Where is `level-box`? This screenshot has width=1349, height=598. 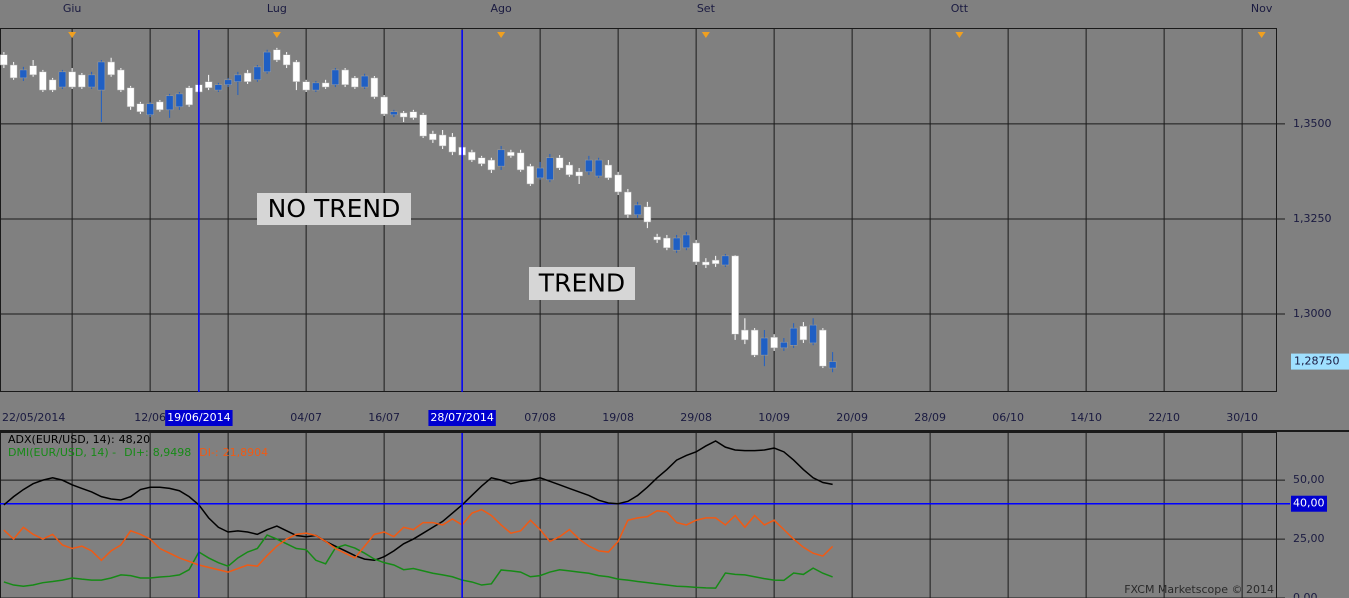 level-box is located at coordinates (1309, 503).